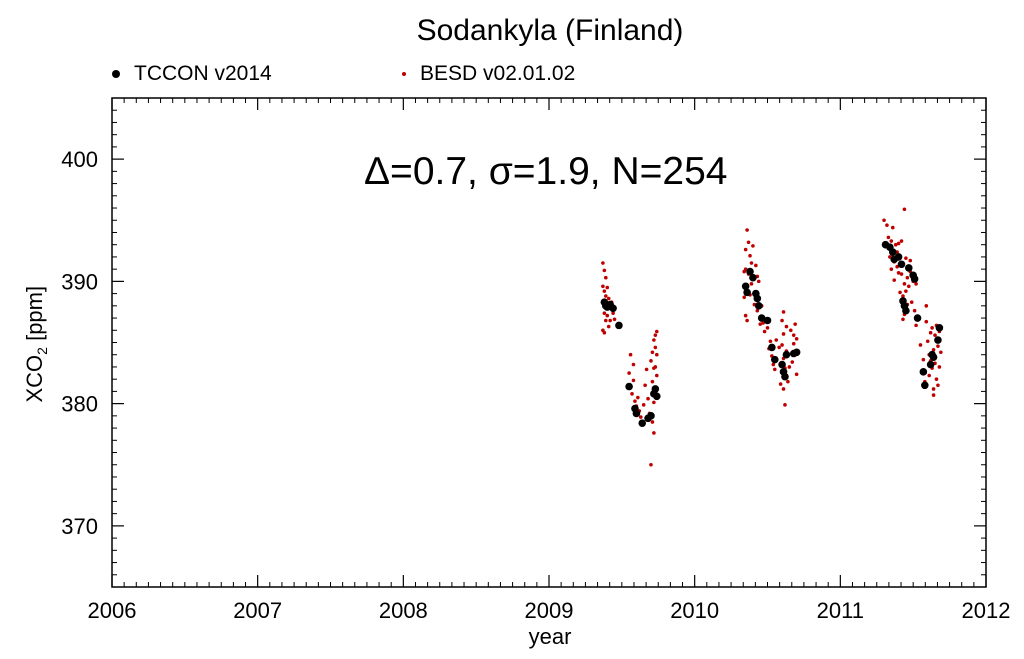  Describe the element at coordinates (488, 74) in the screenshot. I see `legend-item-besd: BESD v02.01.02` at that location.